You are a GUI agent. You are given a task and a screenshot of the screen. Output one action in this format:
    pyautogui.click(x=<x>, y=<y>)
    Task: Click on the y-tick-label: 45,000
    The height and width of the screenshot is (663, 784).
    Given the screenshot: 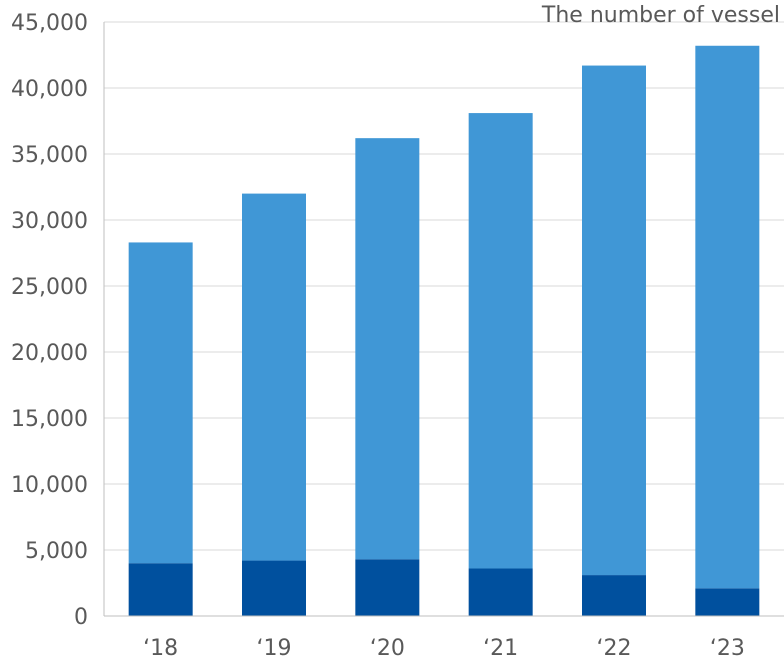 What is the action you would take?
    pyautogui.click(x=49, y=23)
    